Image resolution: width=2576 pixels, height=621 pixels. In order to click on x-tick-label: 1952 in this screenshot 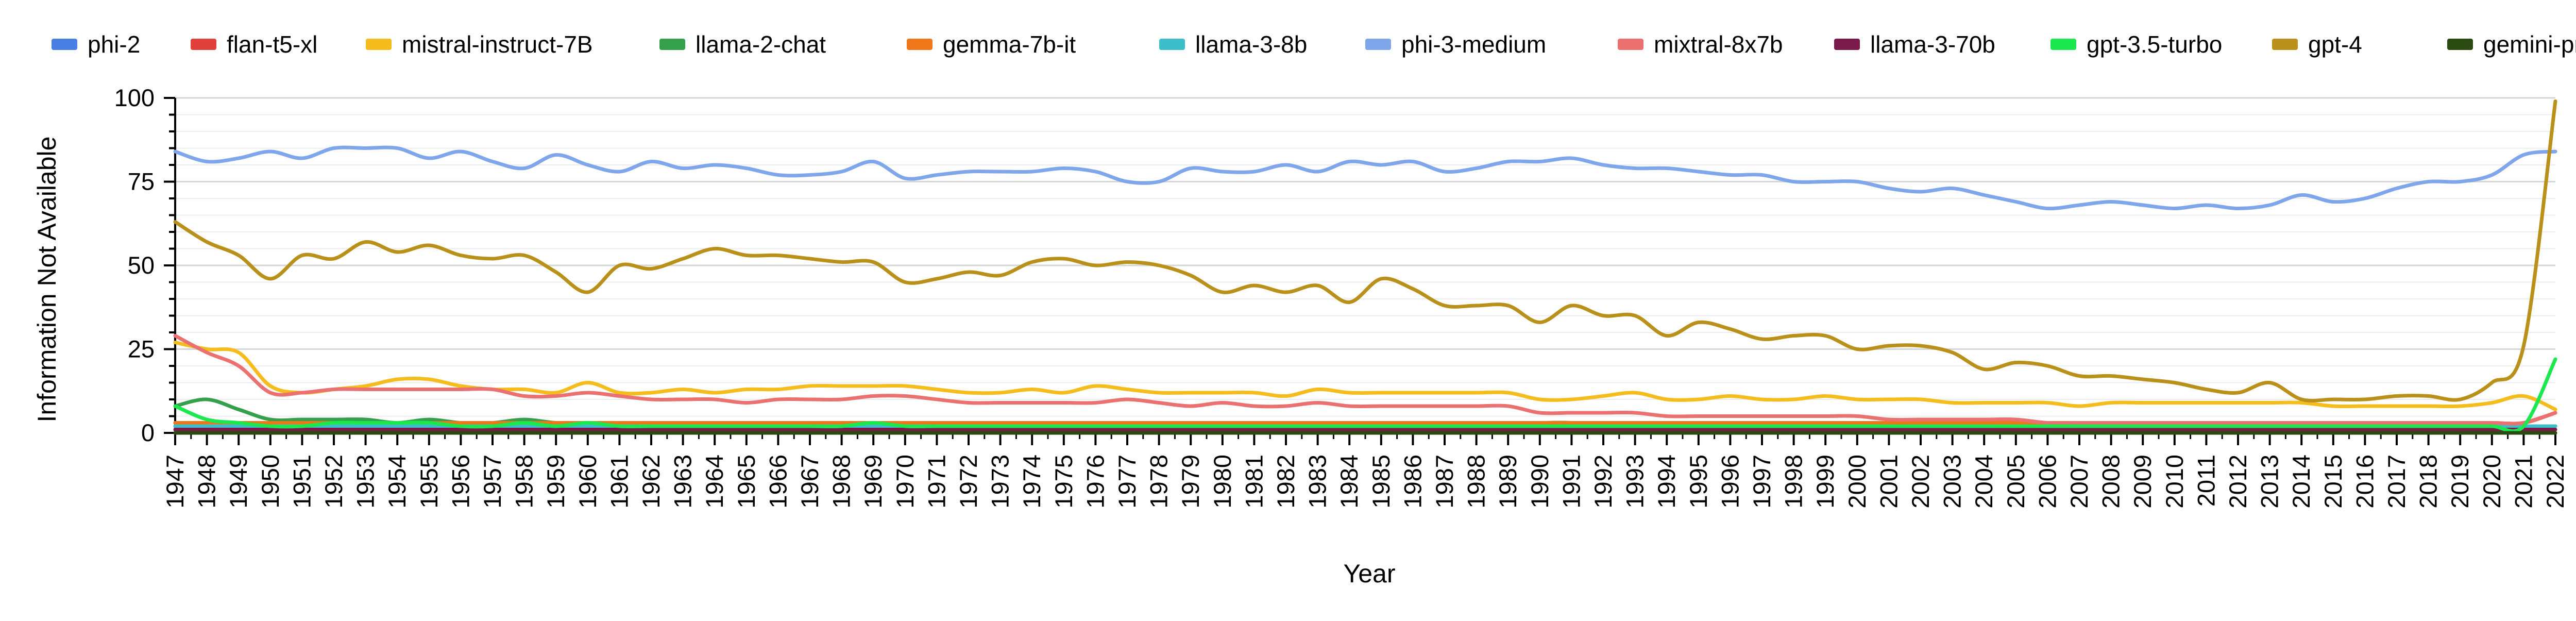, I will do `click(333, 482)`.